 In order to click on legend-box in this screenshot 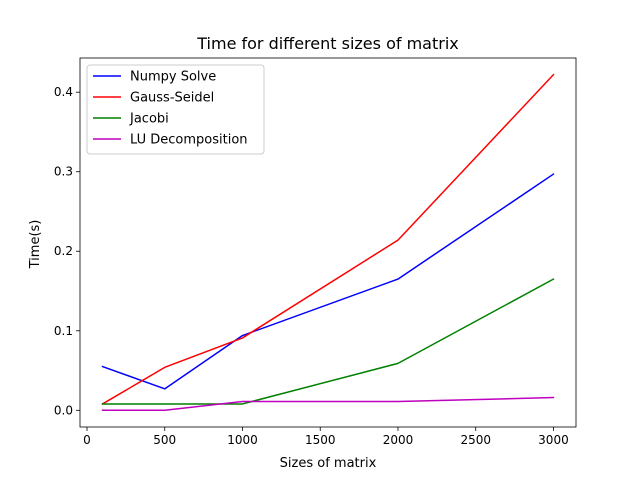, I will do `click(175, 109)`.